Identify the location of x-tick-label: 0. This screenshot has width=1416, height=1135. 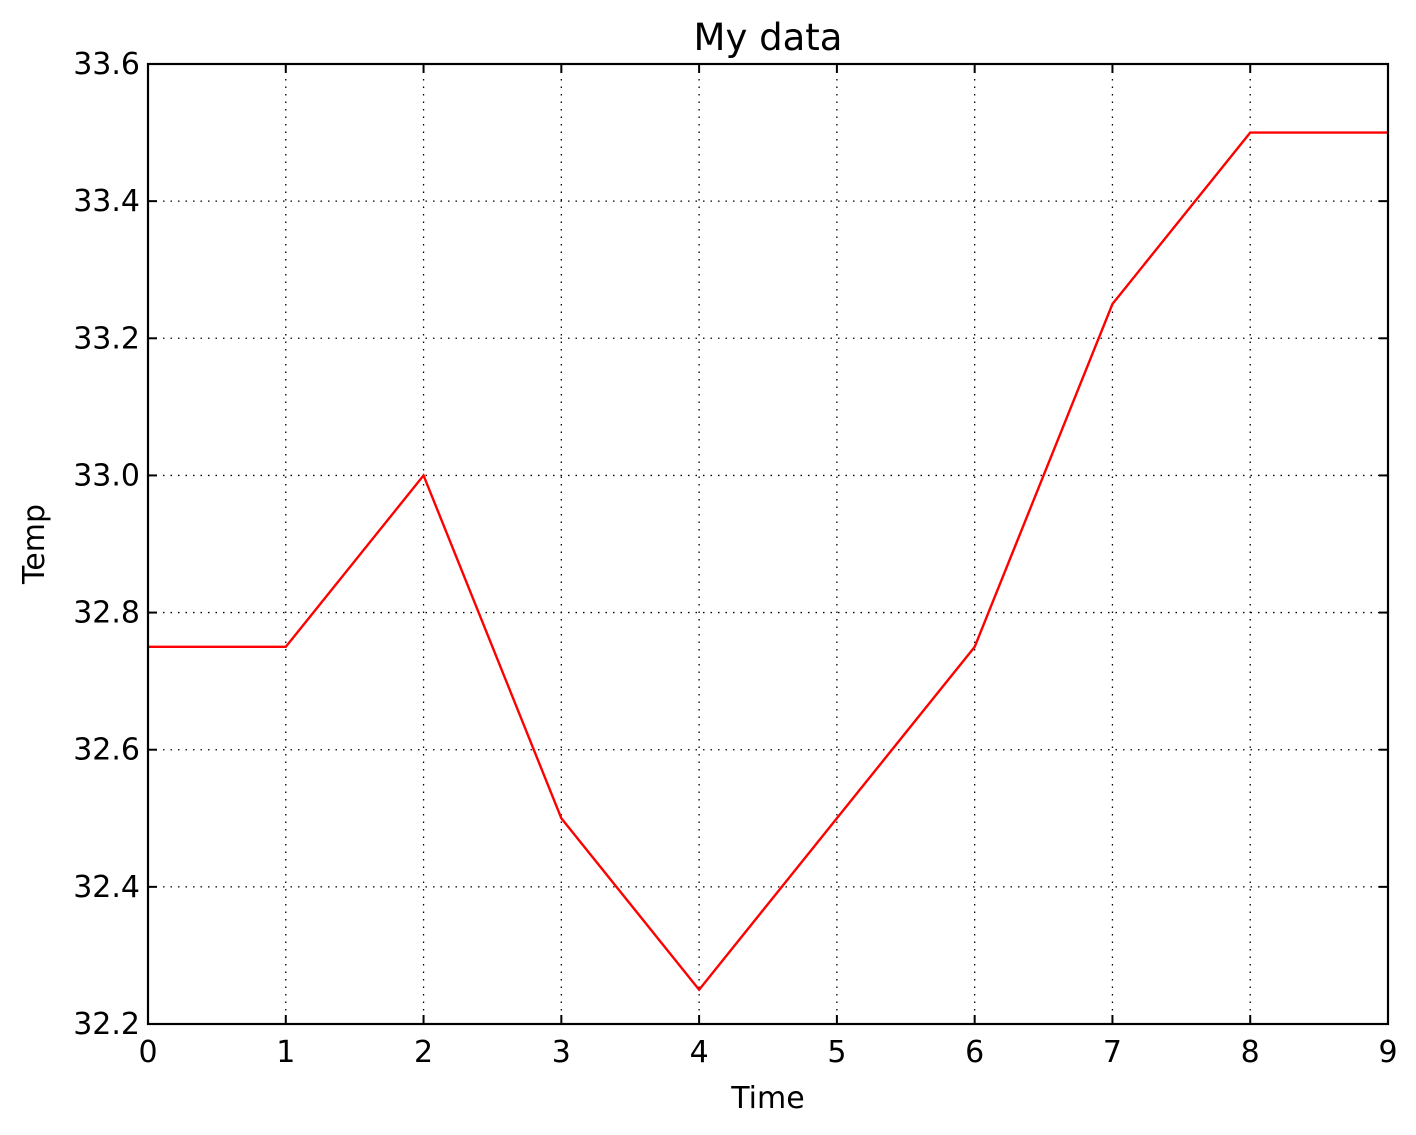
(147, 1052).